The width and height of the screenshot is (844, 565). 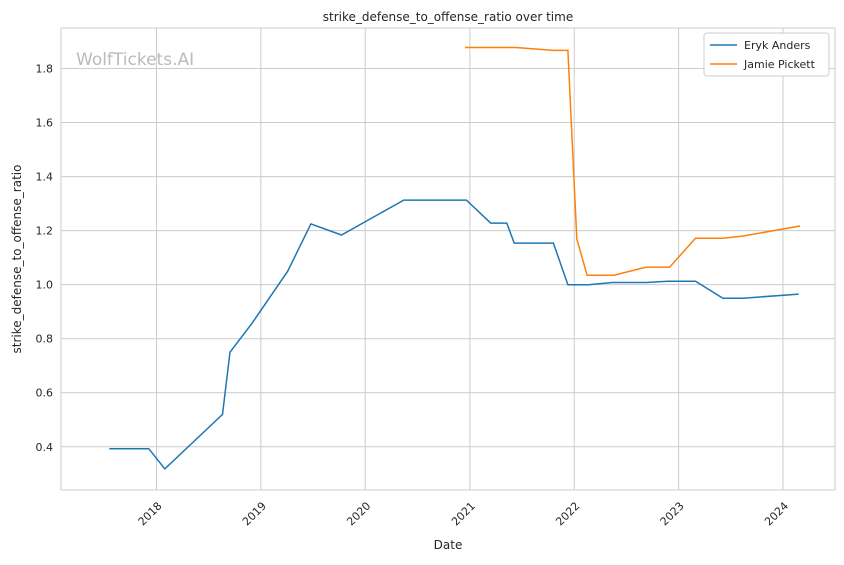 What do you see at coordinates (45, 231) in the screenshot?
I see `y-tick-label: 1.2` at bounding box center [45, 231].